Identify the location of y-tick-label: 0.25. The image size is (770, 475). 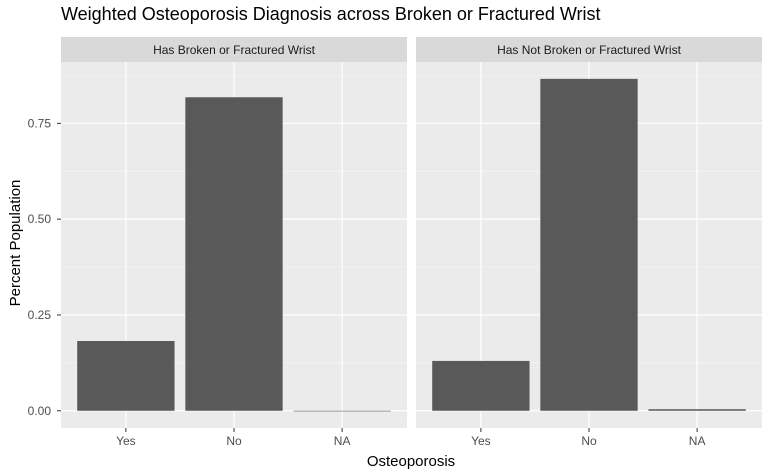
(40, 315).